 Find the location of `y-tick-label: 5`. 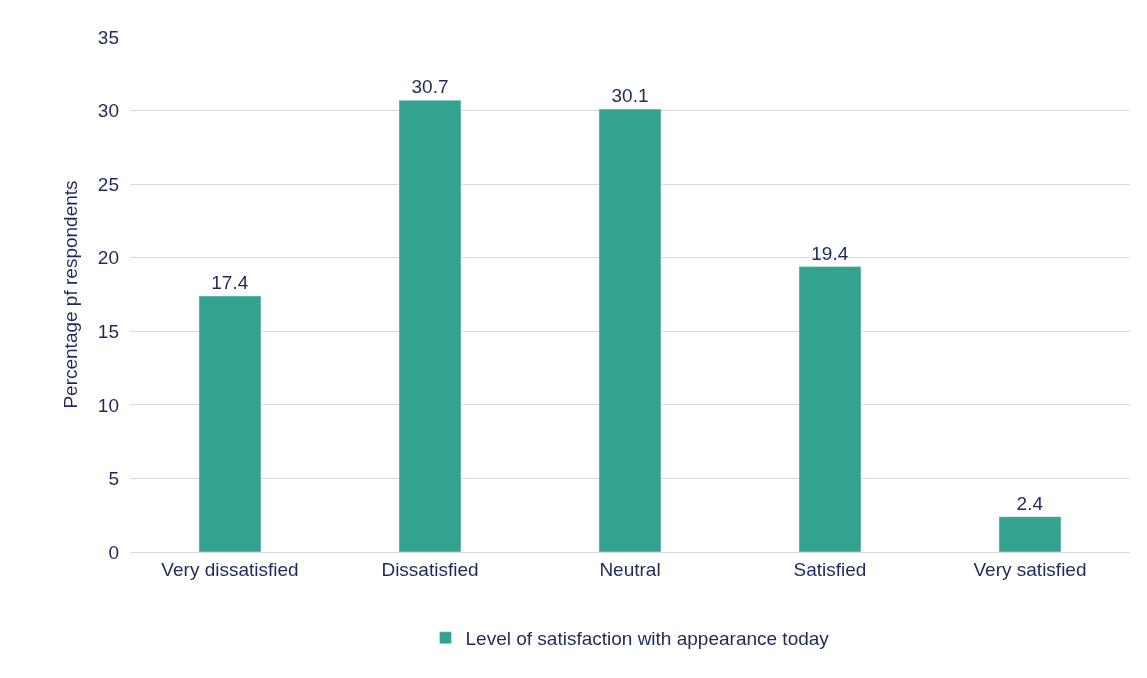

y-tick-label: 5 is located at coordinates (113, 479).